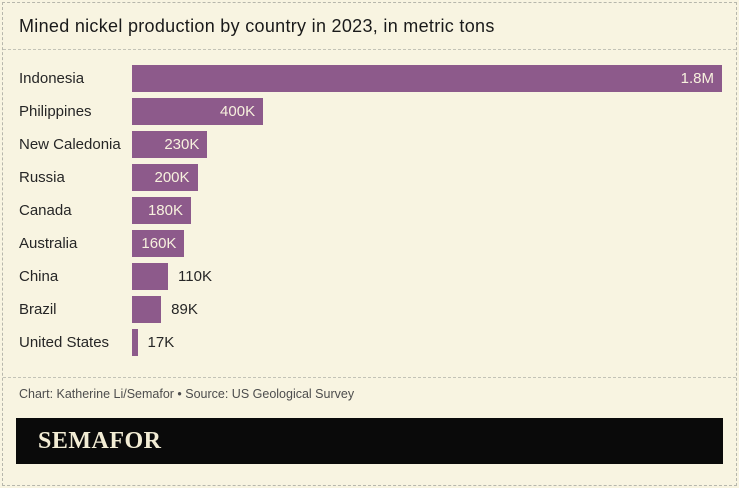 The image size is (739, 488). Describe the element at coordinates (39, 276) in the screenshot. I see `category-label: China` at that location.